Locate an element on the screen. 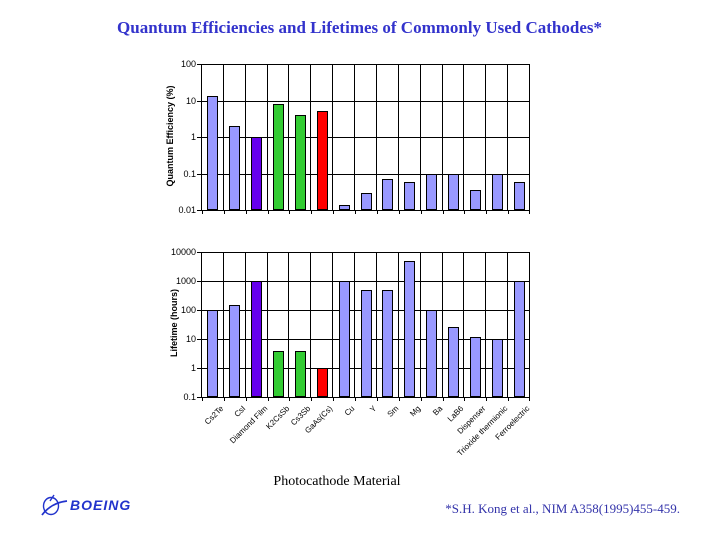 This screenshot has height=539, width=719. quantum-efficiency-chart: 100 10 1 0.1 0.01 is located at coordinates (354, 137).